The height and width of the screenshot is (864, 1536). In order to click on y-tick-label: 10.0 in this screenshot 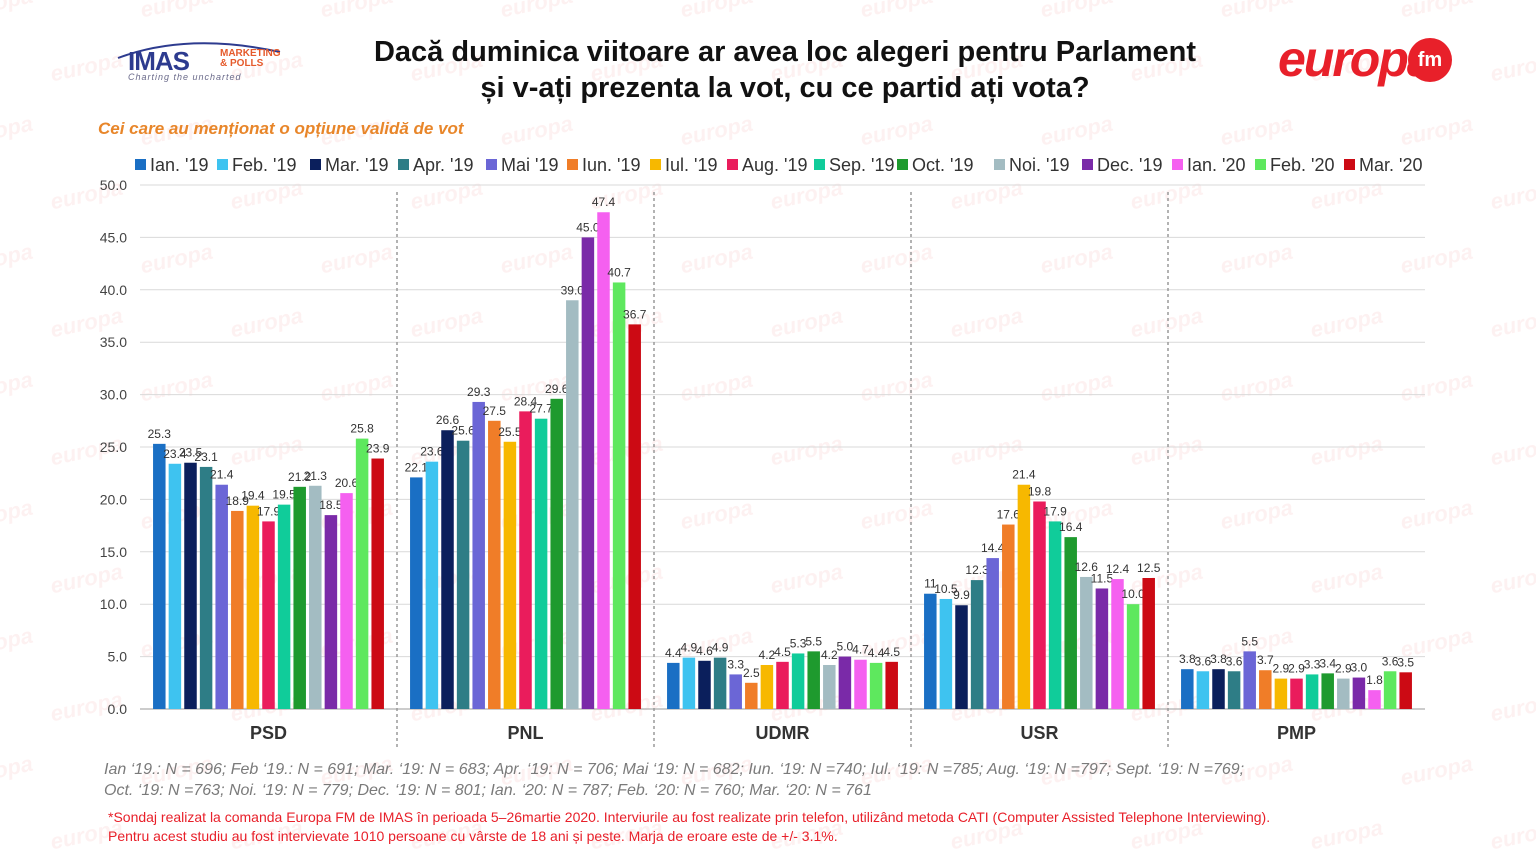, I will do `click(113, 604)`.